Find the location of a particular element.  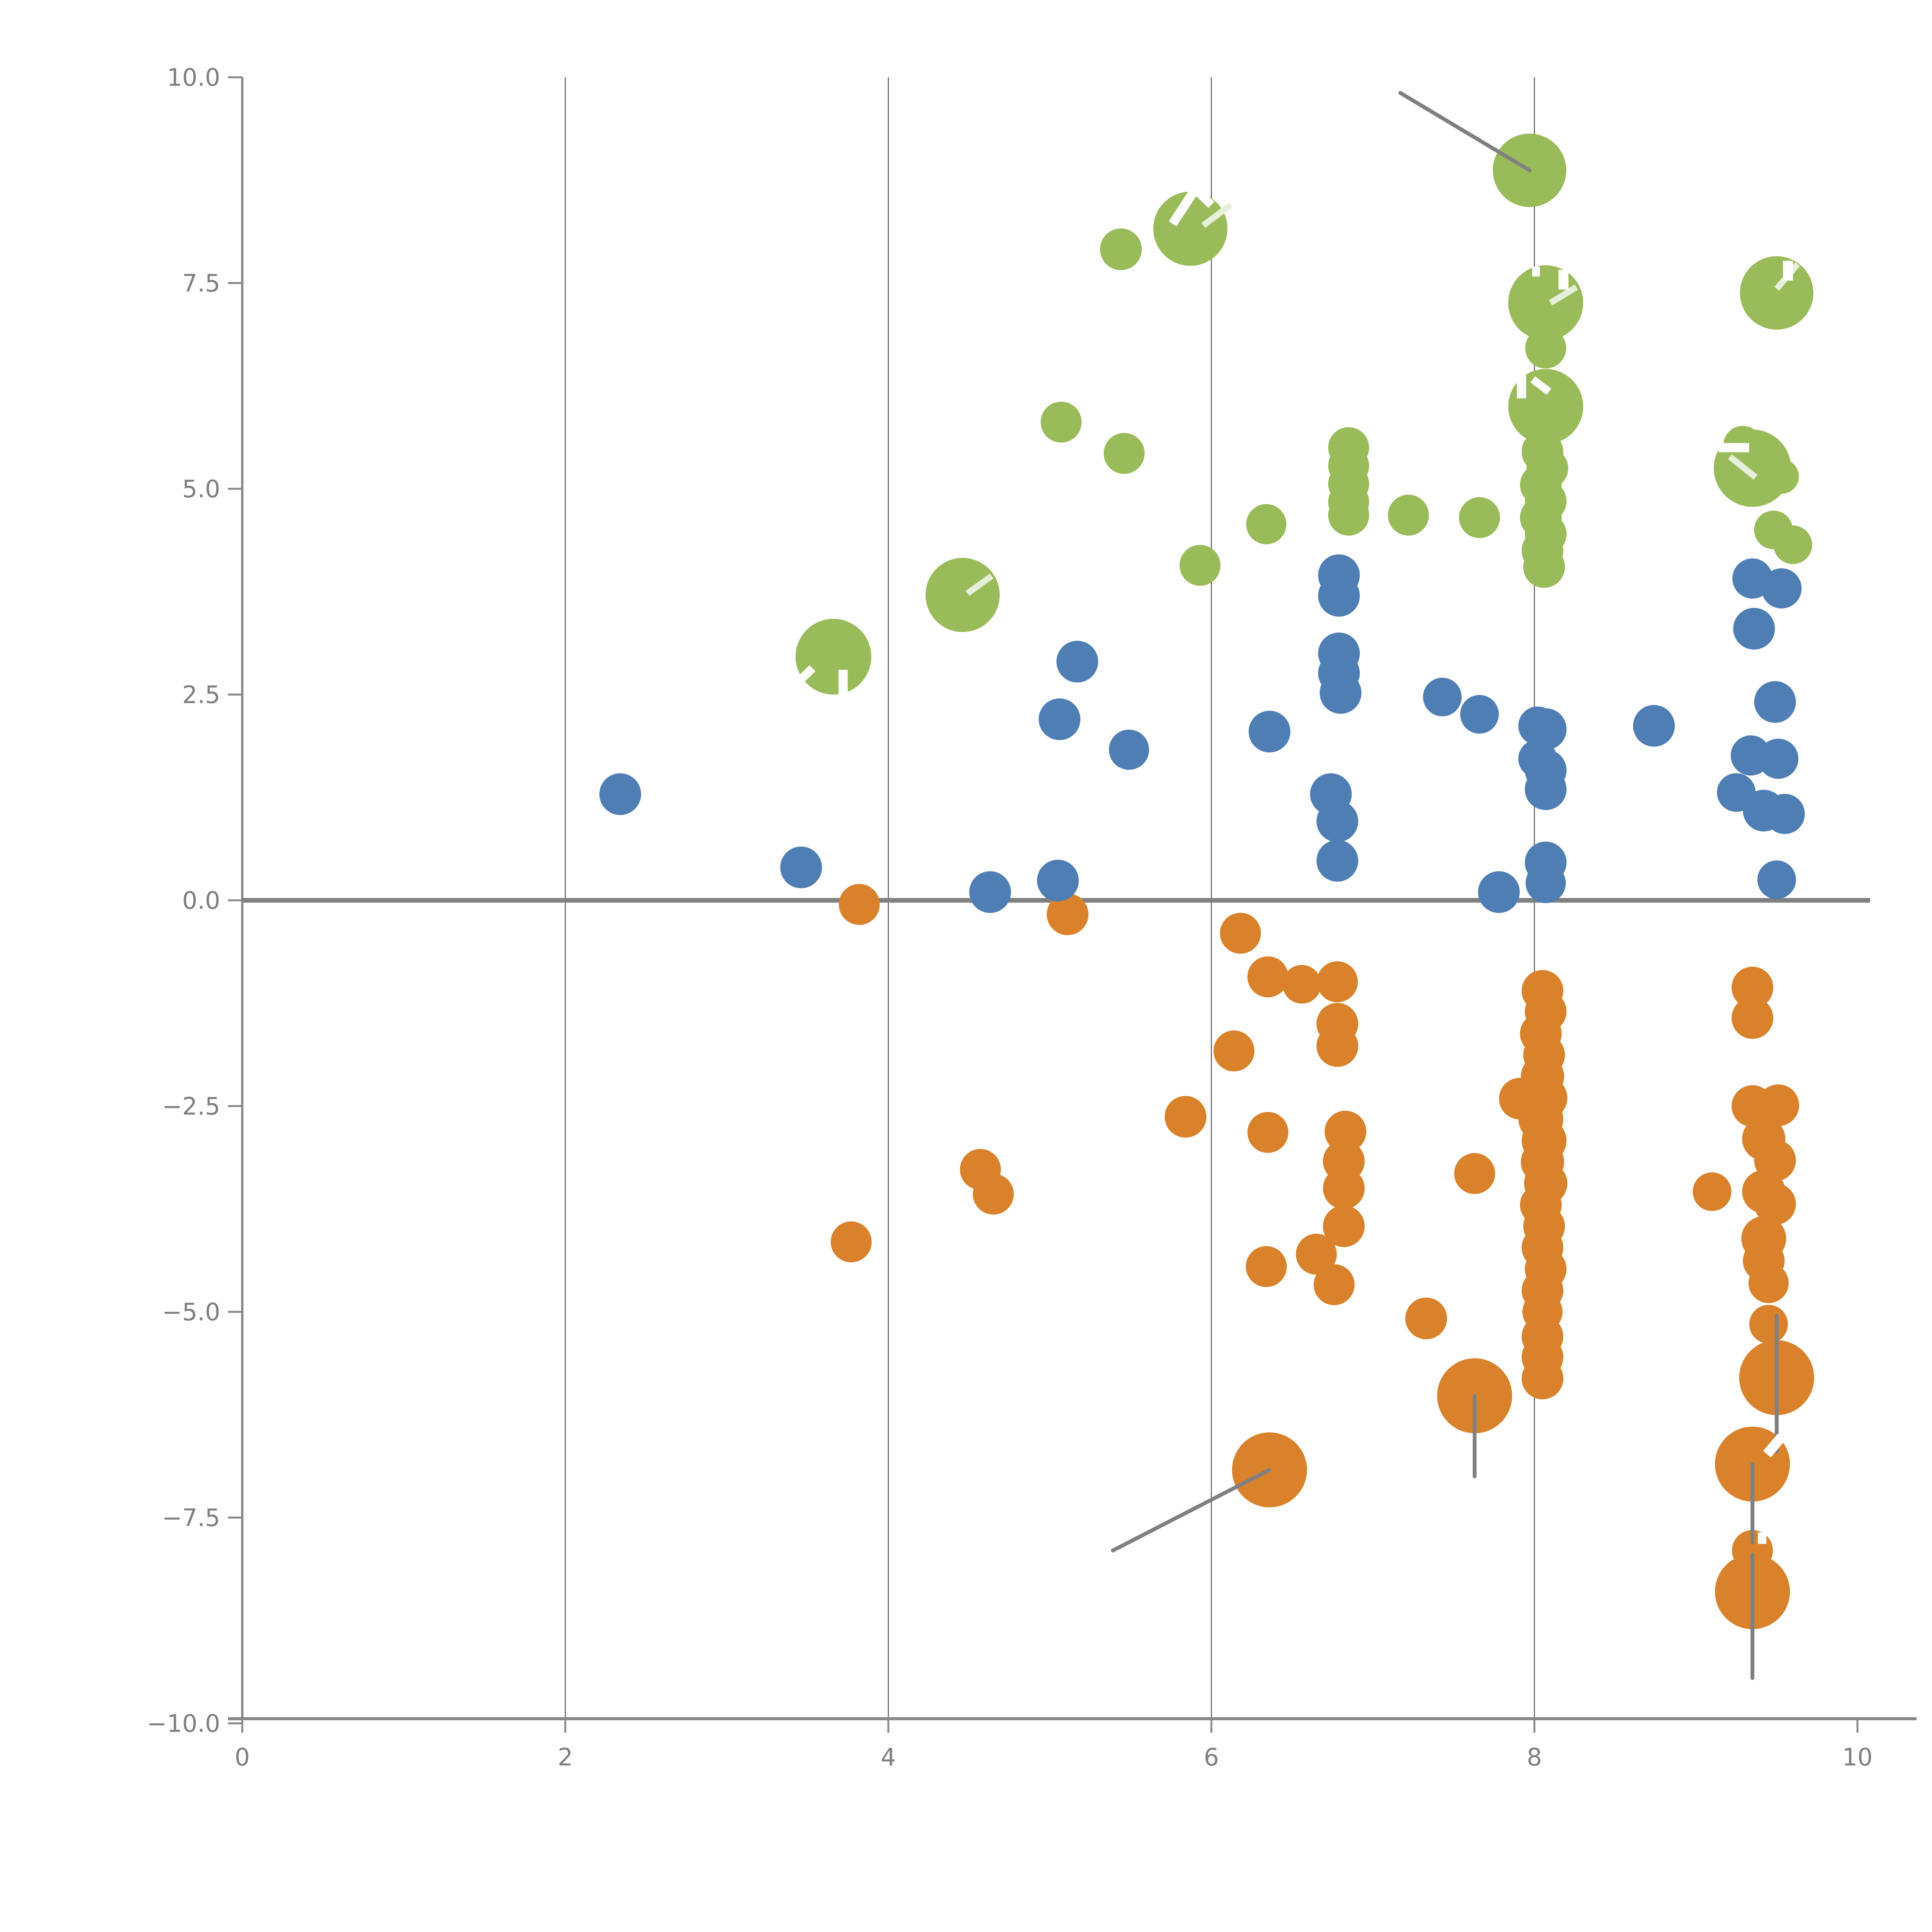

y-tick-label: 5.0 is located at coordinates (201, 489).